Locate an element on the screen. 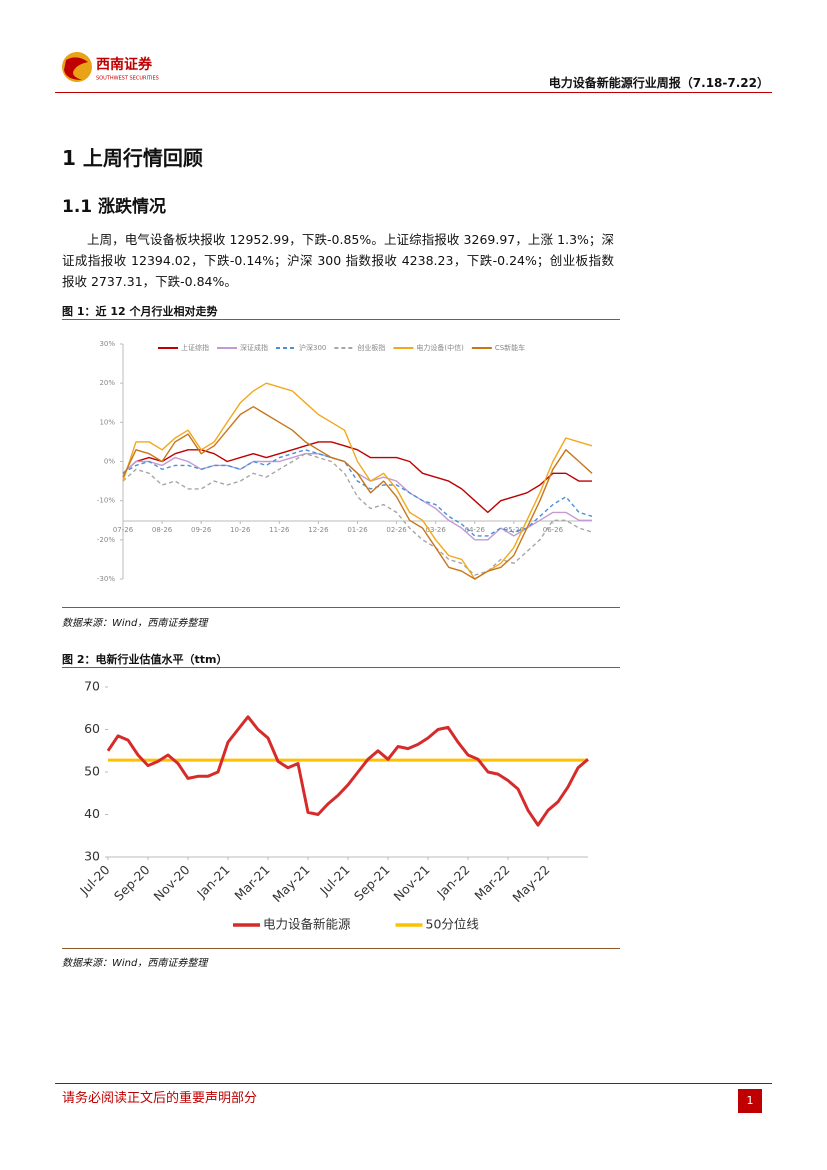  legend-label: 创业板指 is located at coordinates (371, 347).